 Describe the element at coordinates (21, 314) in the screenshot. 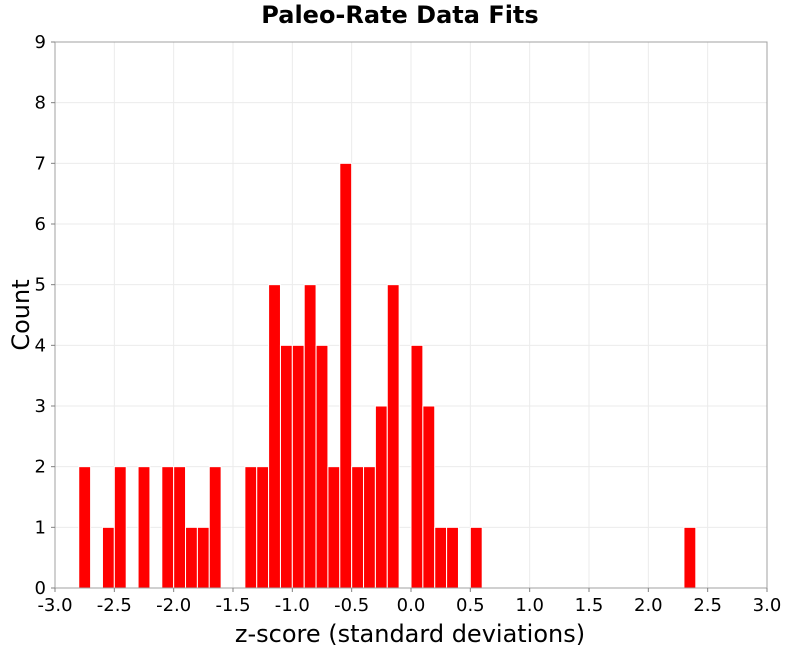

I see `y-axis-label: Count` at that location.